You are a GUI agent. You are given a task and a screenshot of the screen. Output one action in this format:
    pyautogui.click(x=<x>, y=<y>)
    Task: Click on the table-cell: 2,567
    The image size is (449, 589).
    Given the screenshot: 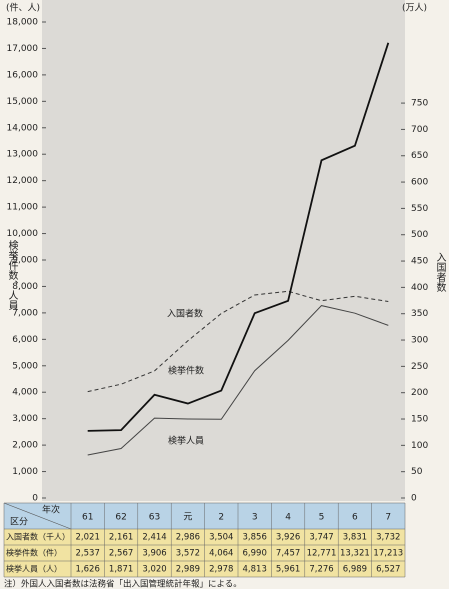 What is the action you would take?
    pyautogui.click(x=121, y=554)
    